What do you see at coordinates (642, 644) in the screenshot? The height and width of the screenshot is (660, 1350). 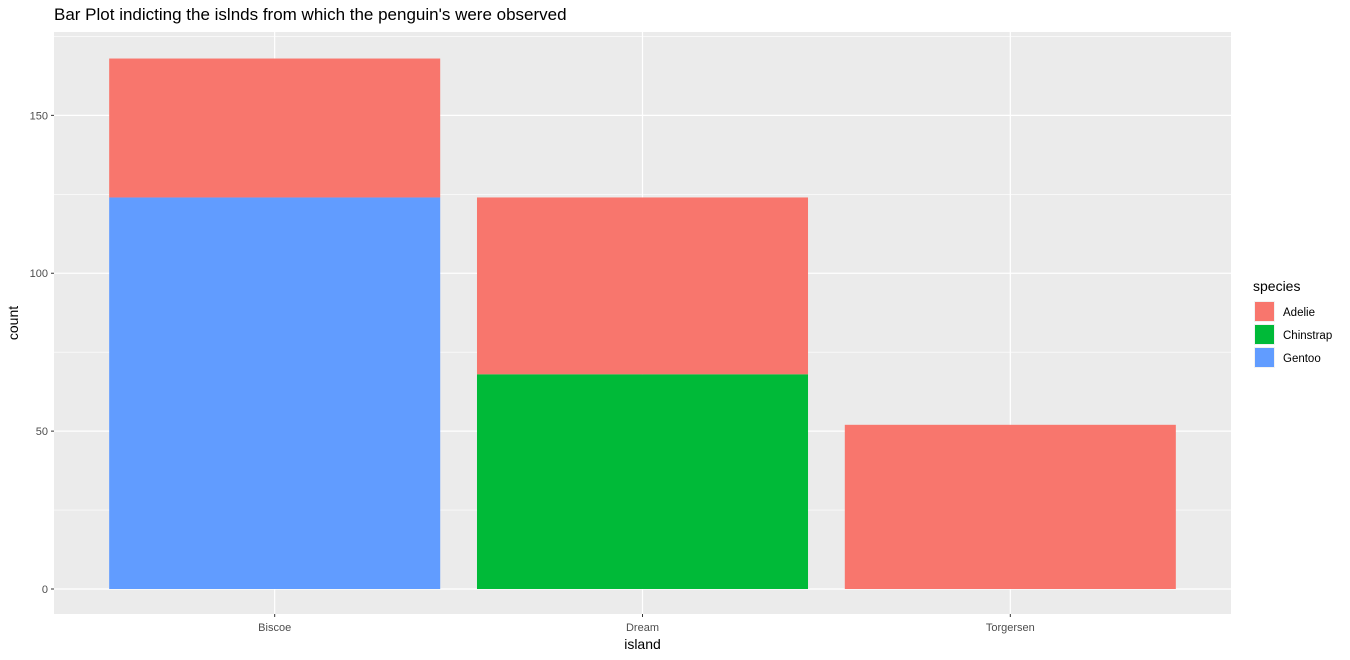 I see `x-axis-title: island` at bounding box center [642, 644].